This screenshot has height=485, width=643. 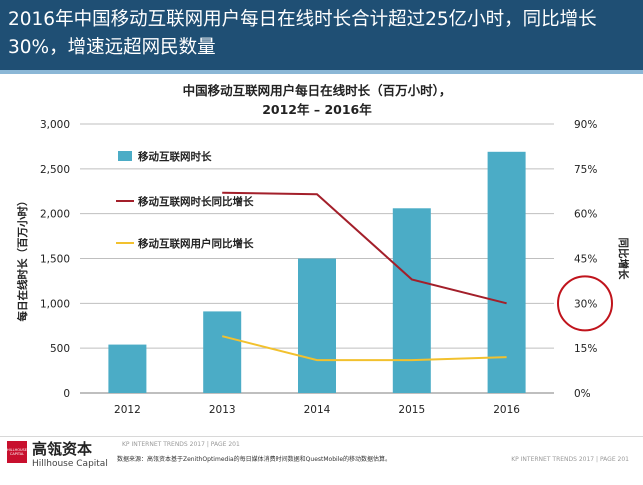 I want to click on y-axis-title: 每日在线时长（百万小时）, so click(x=22, y=259).